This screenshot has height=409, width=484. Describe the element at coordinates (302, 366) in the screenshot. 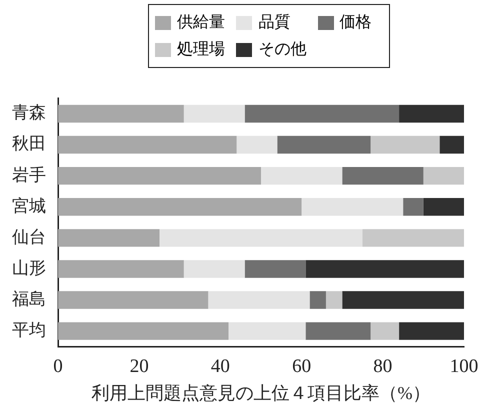

I see `x-tick-label: 60` at that location.